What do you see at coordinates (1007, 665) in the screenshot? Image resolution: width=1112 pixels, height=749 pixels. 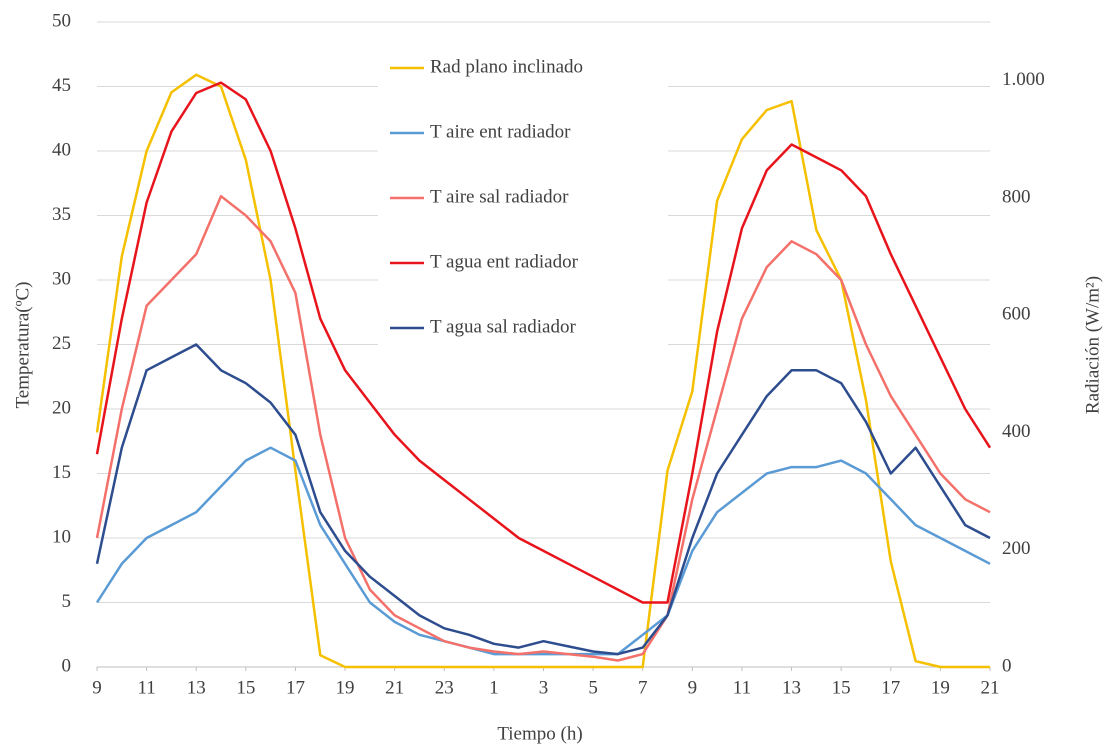 I see `y2-tick-label: 0` at bounding box center [1007, 665].